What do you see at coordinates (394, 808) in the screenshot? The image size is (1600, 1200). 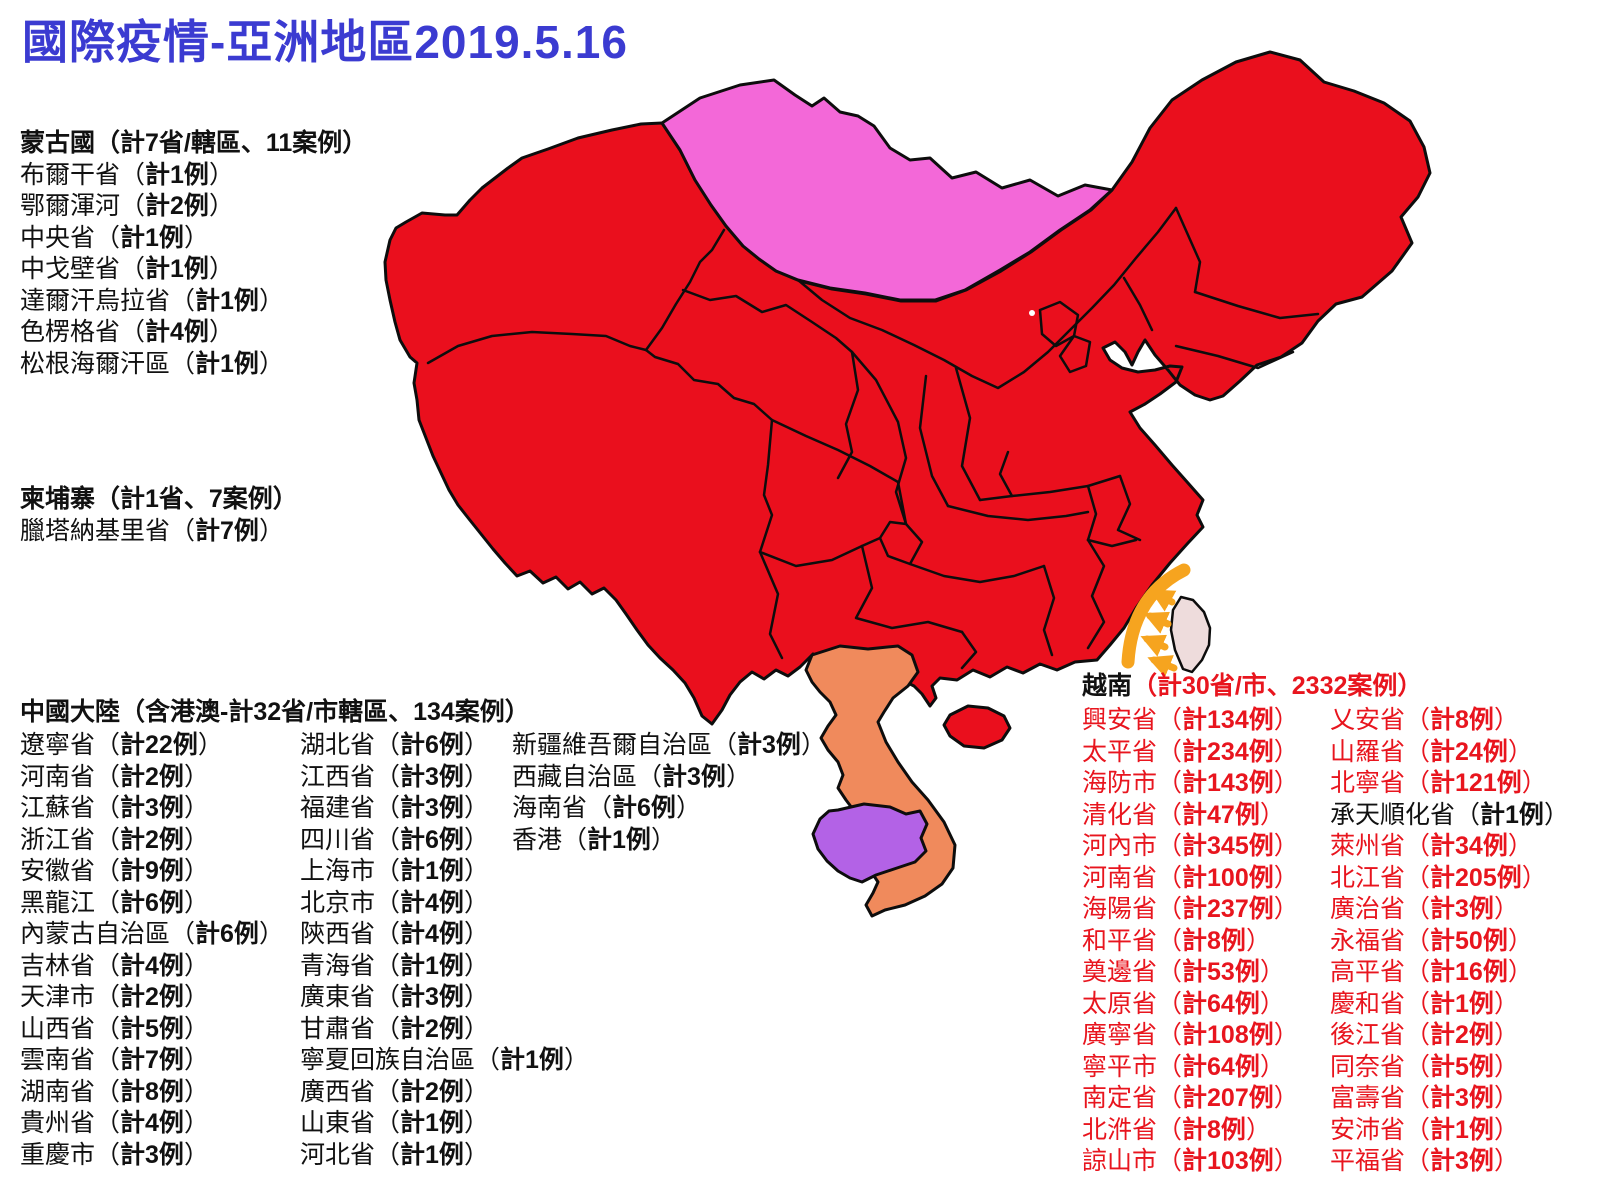 I see `province-entry: 福建省（計3例）` at bounding box center [394, 808].